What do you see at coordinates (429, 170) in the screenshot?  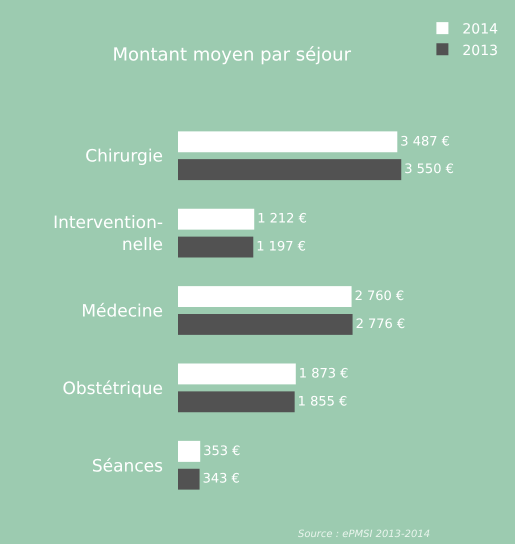 I see `data-label: 3 550 €` at bounding box center [429, 170].